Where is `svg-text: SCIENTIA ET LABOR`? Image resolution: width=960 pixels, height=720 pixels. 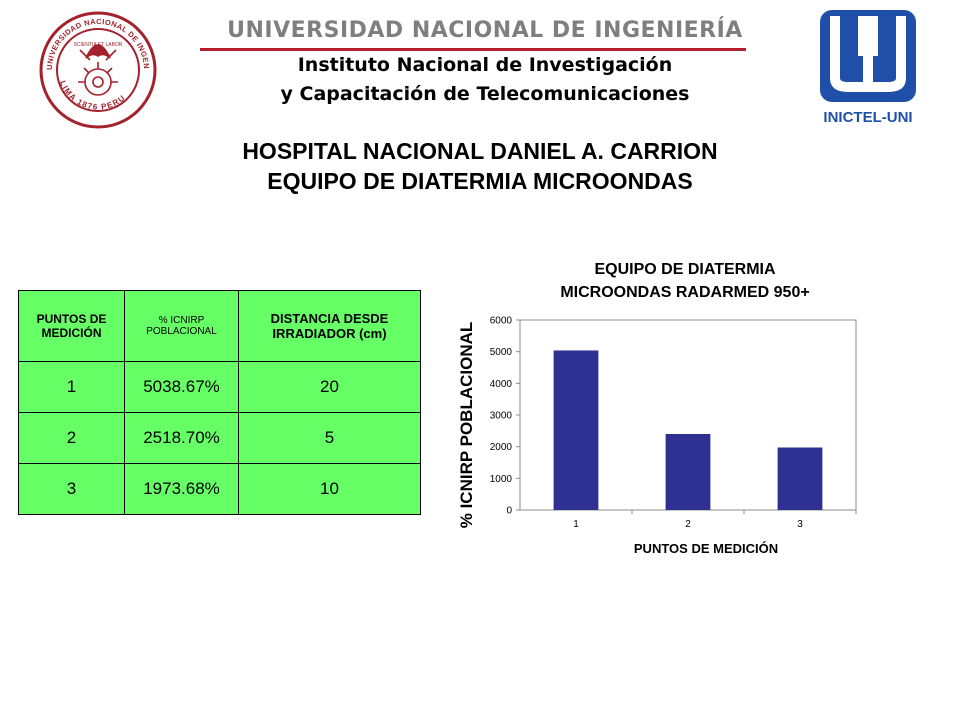 svg-text: SCIENTIA ET LABOR is located at coordinates (98, 45).